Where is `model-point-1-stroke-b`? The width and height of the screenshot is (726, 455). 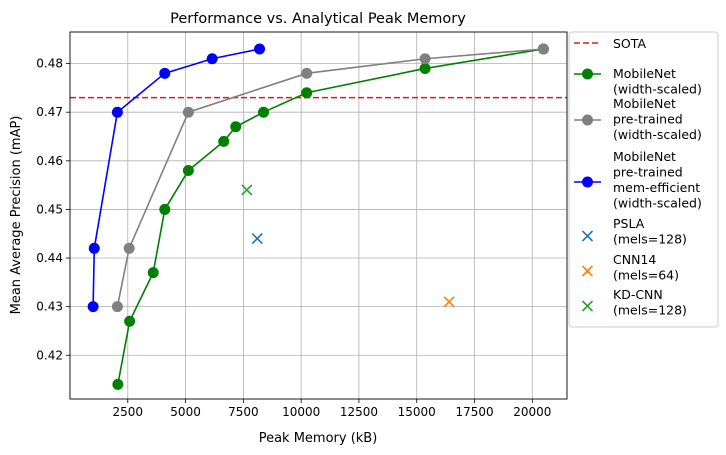
model-point-1-stroke-b is located at coordinates (449, 302).